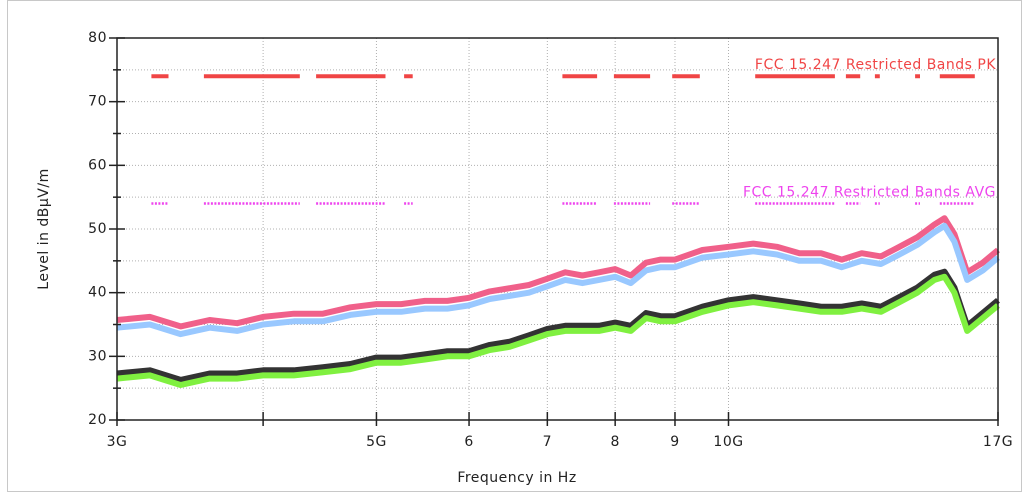  What do you see at coordinates (614, 442) in the screenshot?
I see `x-tick-label: 8` at bounding box center [614, 442].